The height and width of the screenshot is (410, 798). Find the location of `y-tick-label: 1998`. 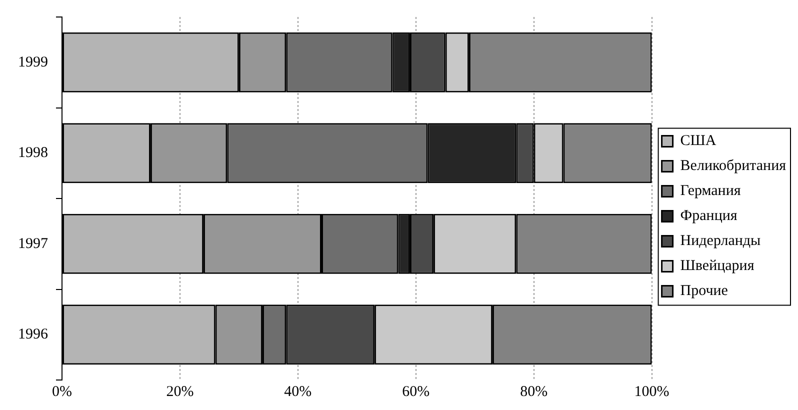

y-tick-label: 1998 is located at coordinates (33, 153).